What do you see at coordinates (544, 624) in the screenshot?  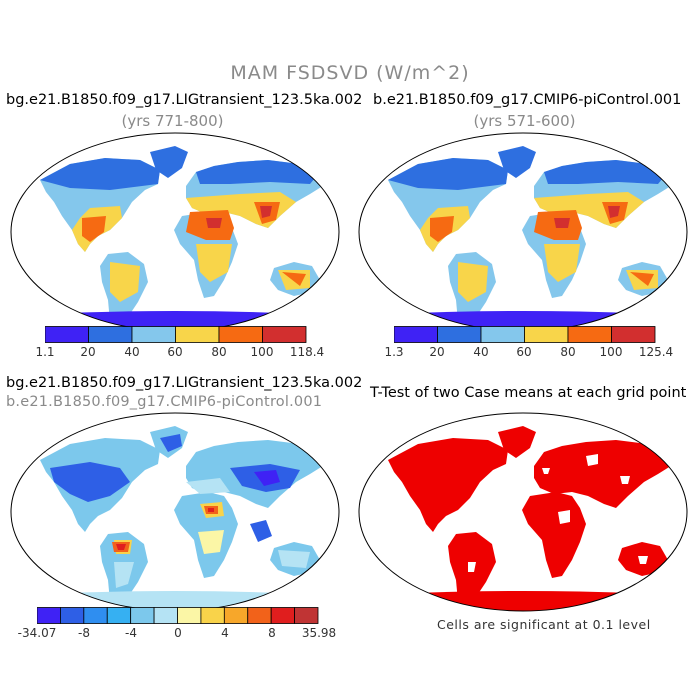 I see `significance-note: Cells are significant at 0.1 level` at bounding box center [544, 624].